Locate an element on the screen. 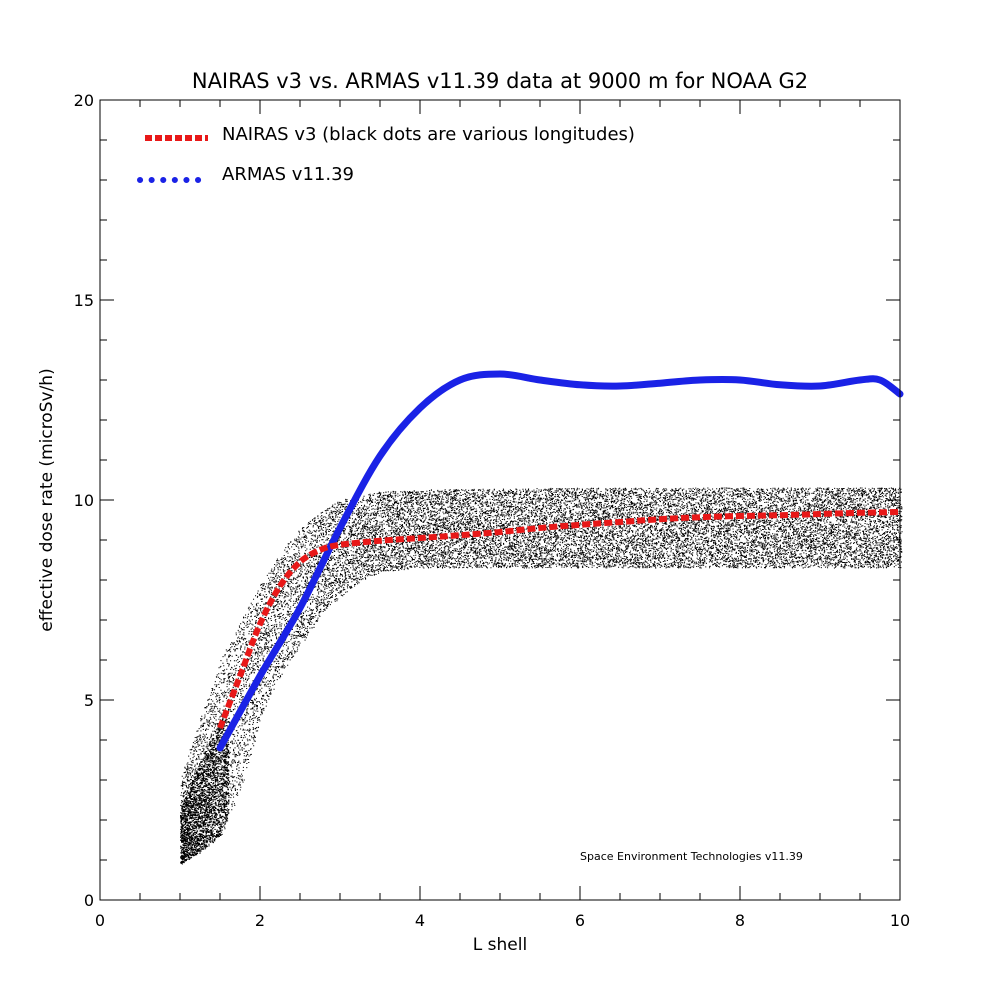  y-tick-label: 0 is located at coordinates (89, 900).